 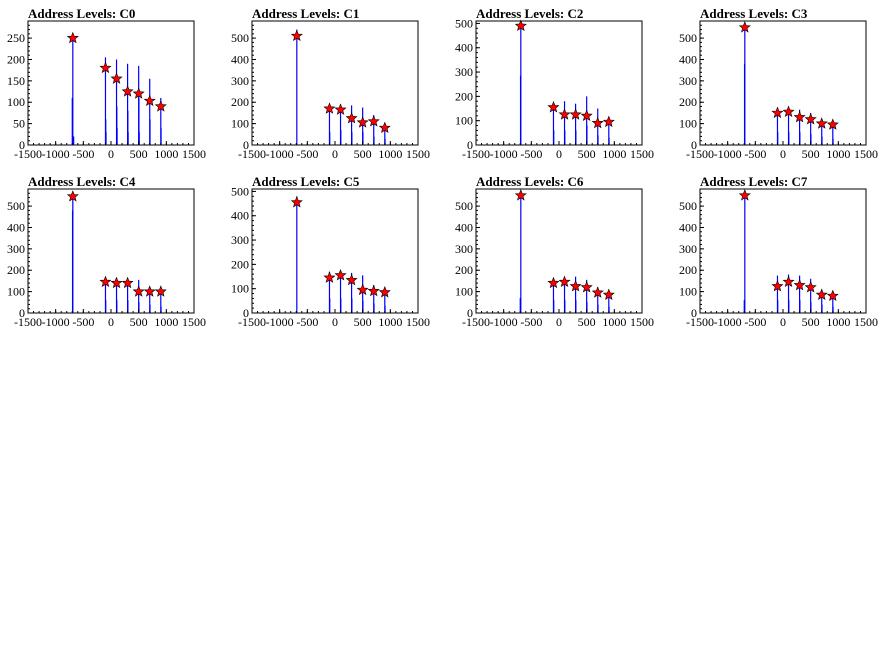 I want to click on chart-title: Address Levels: C3, so click(x=754, y=13).